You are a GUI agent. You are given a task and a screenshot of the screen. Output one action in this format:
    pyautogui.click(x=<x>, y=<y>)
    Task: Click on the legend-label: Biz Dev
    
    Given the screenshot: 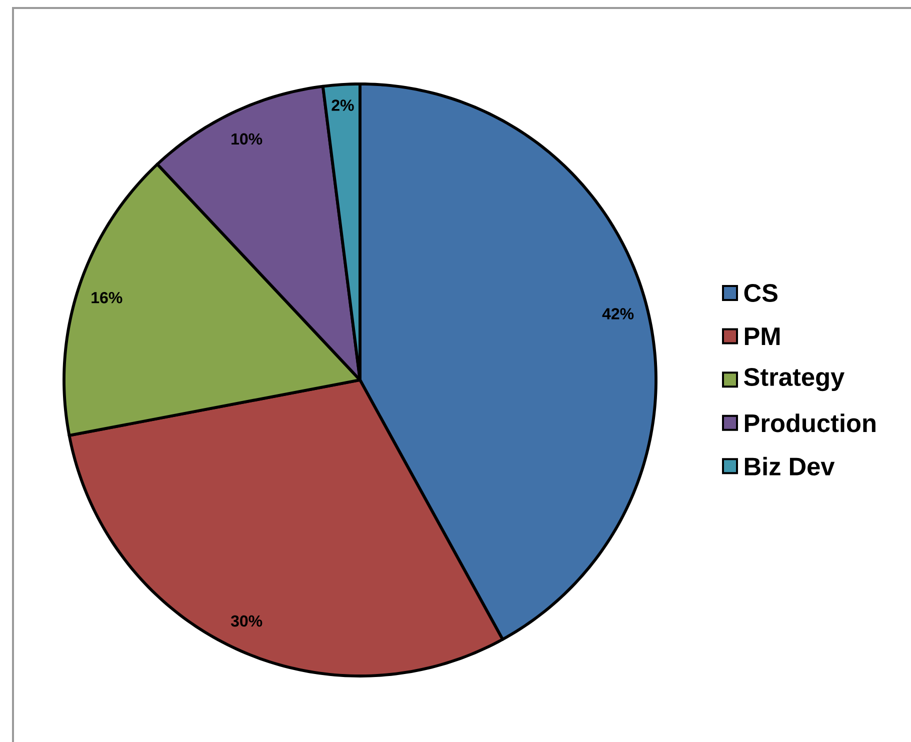 What is the action you would take?
    pyautogui.click(x=789, y=466)
    